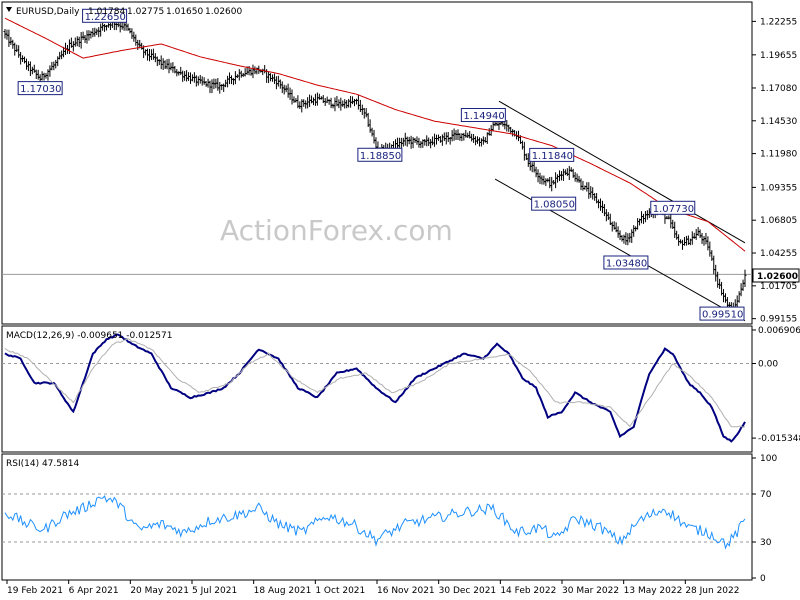 Image resolution: width=800 pixels, height=600 pixels. What do you see at coordinates (778, 155) in the screenshot?
I see `price-ytick-label: 1.11980` at bounding box center [778, 155].